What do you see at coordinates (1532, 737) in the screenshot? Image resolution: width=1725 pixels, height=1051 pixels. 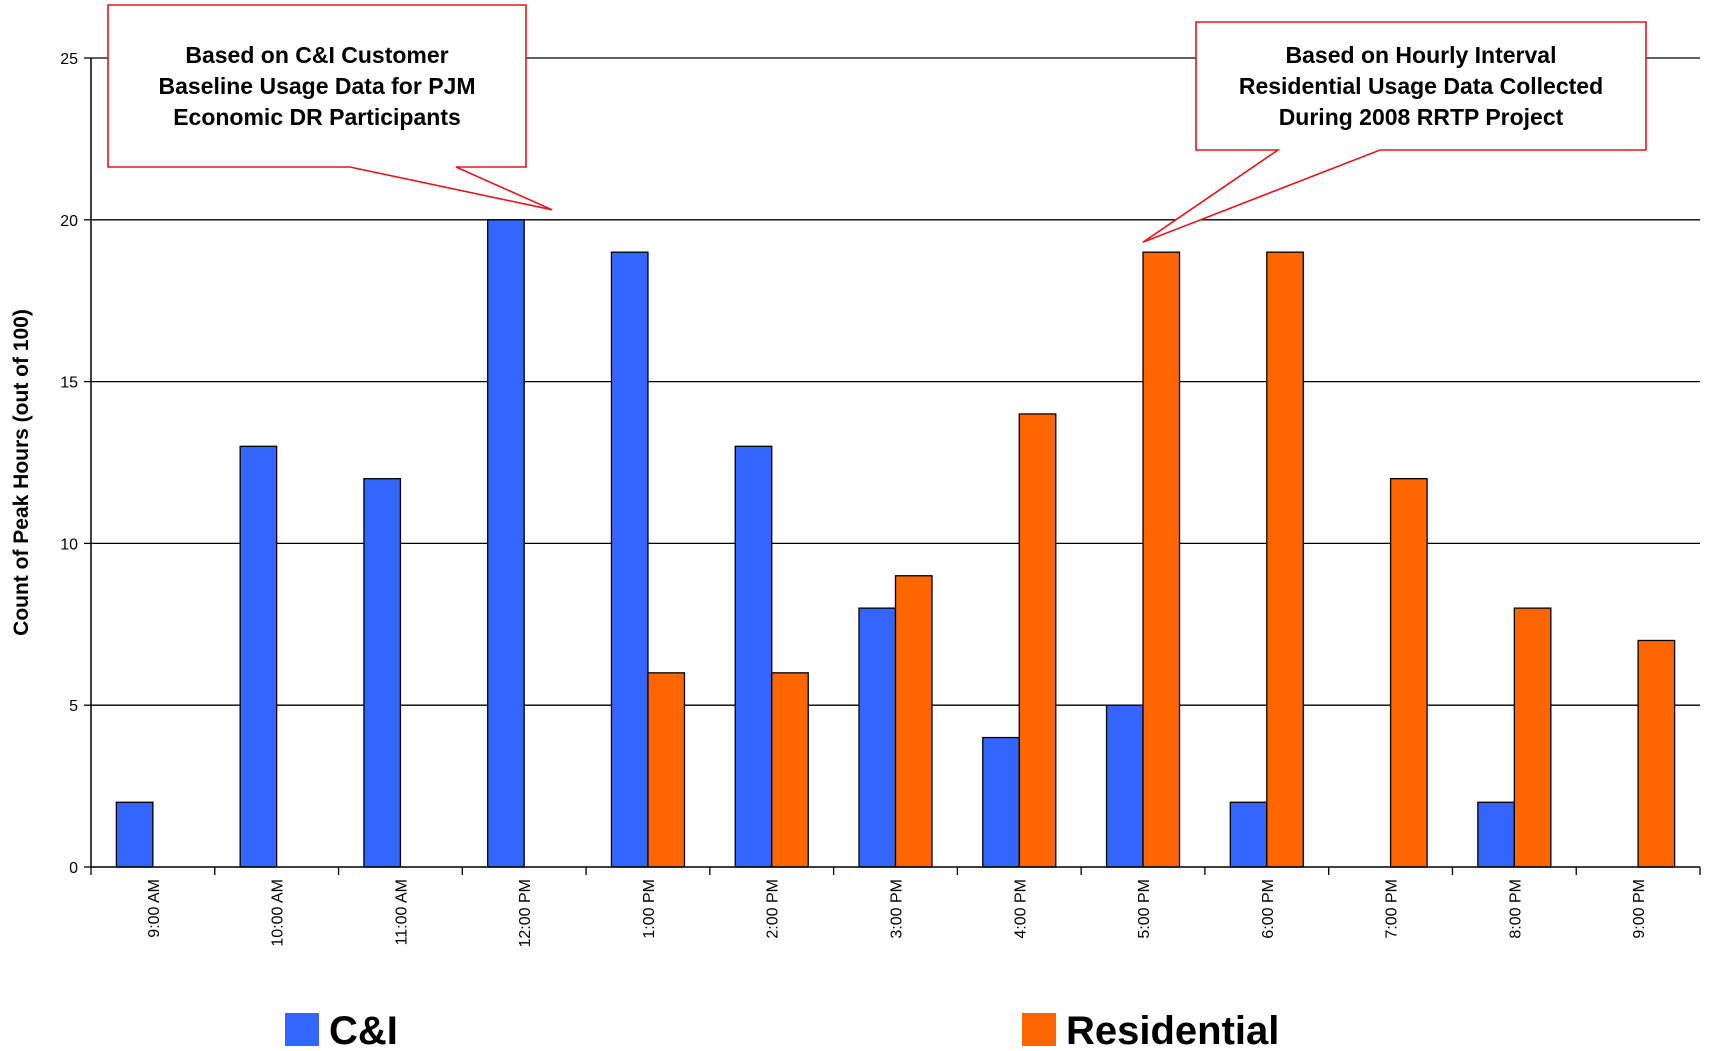 I see `bar-residential-8-00-pm` at bounding box center [1532, 737].